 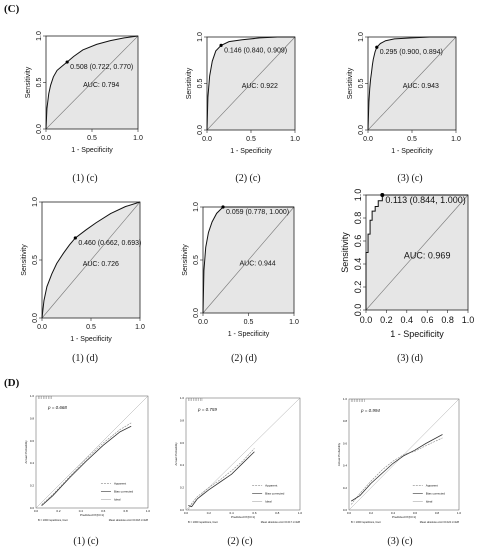 I want to click on panel-5-diagonal-reference, so click(x=248, y=260).